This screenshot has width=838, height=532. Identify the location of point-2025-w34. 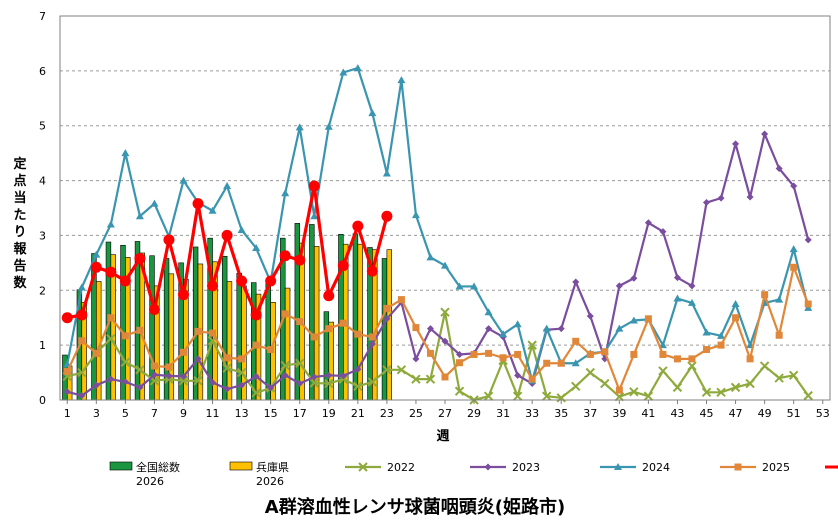
(546, 363).